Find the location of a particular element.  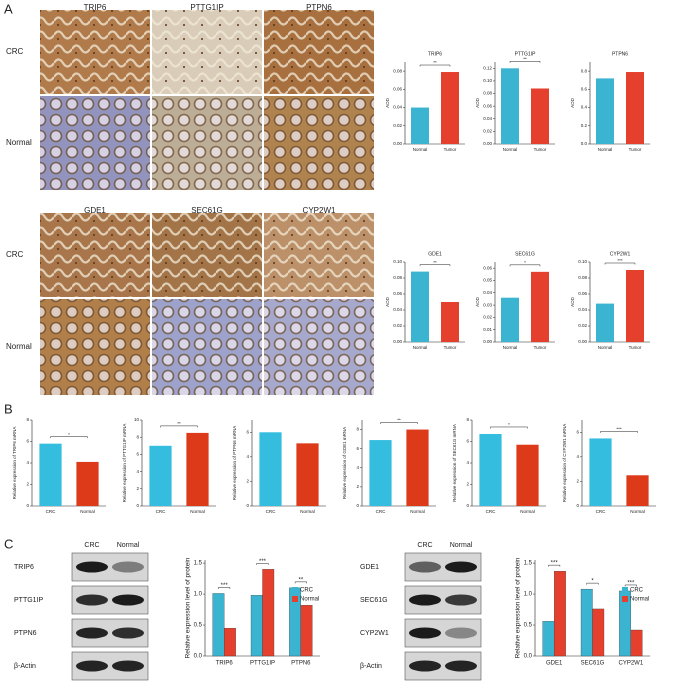

x-tick-label: CYP2W1 is located at coordinates (630, 664).